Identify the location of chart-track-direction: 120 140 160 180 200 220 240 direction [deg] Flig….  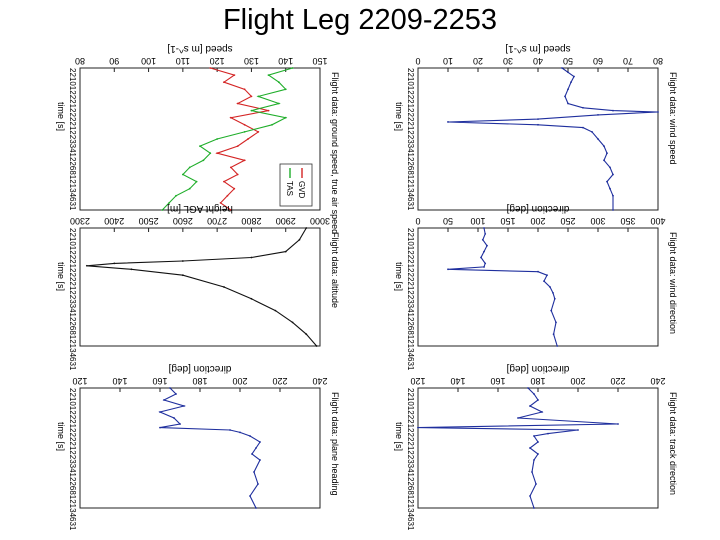
(536, 447).